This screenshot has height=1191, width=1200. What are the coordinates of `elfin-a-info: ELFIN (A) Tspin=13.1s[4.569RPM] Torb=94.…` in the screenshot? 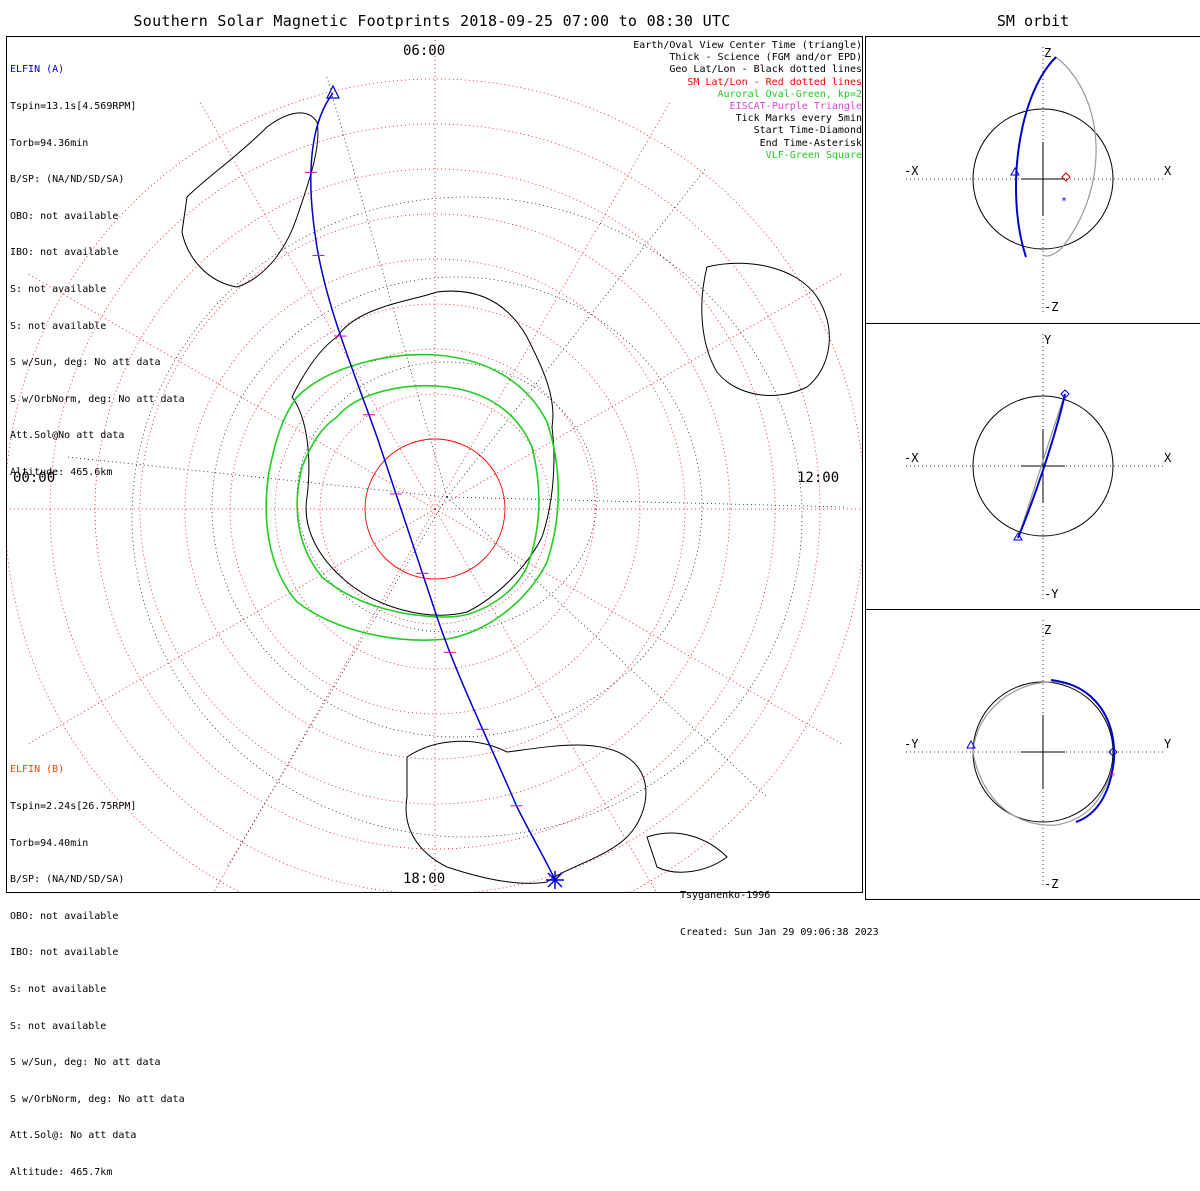 It's located at (97, 265).